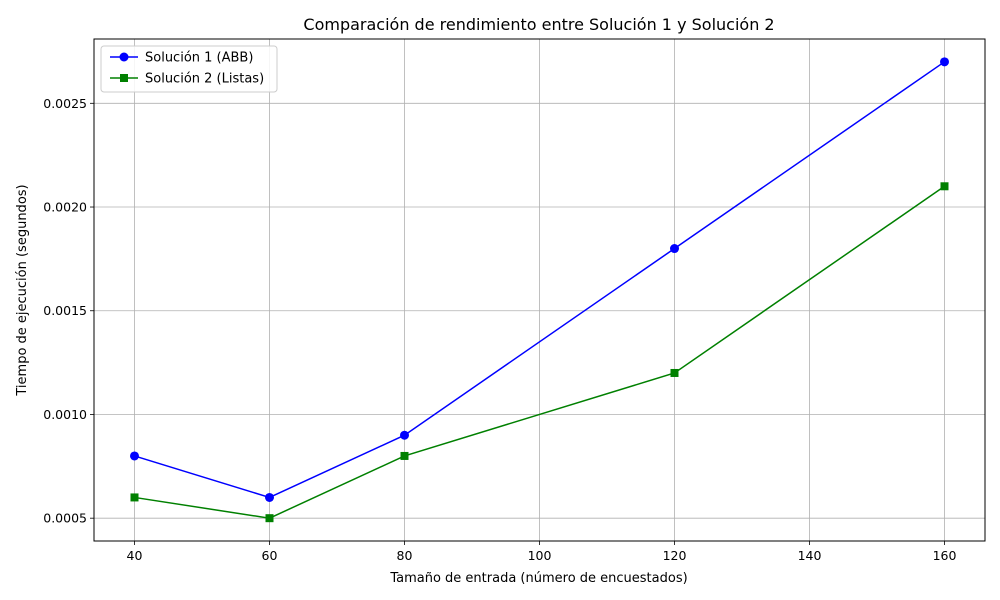  What do you see at coordinates (65, 518) in the screenshot?
I see `y-tick-label: 0.0005` at bounding box center [65, 518].